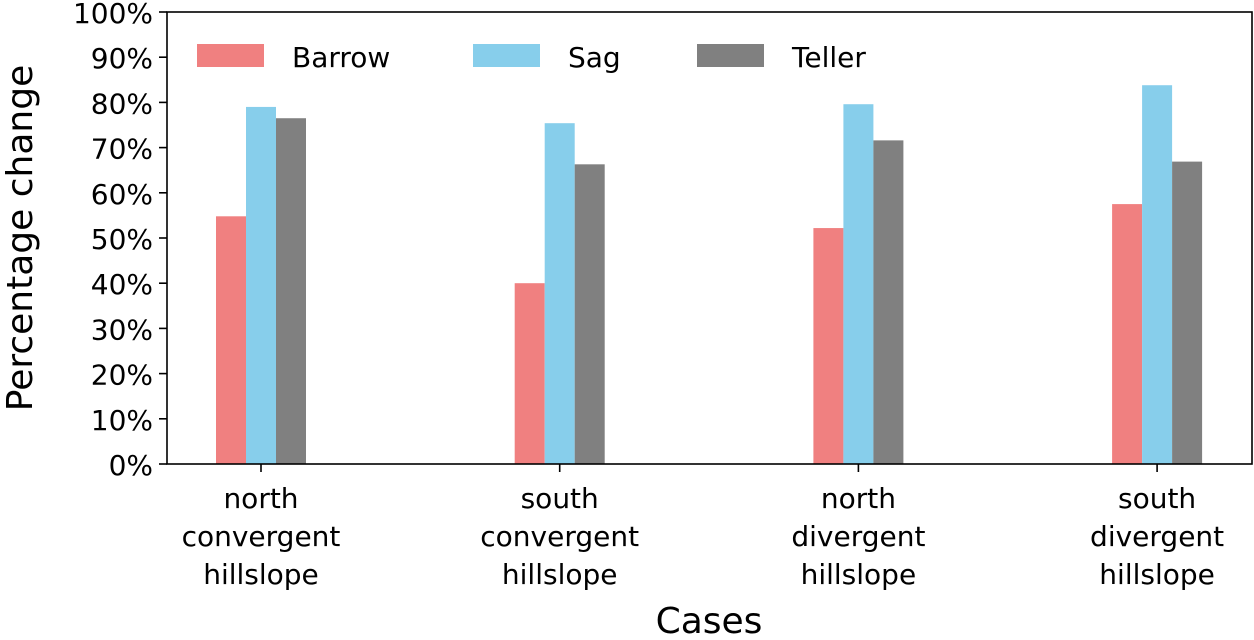 Image resolution: width=1254 pixels, height=640 pixels. What do you see at coordinates (506, 55) in the screenshot?
I see `legend-swatch-sag` at bounding box center [506, 55].